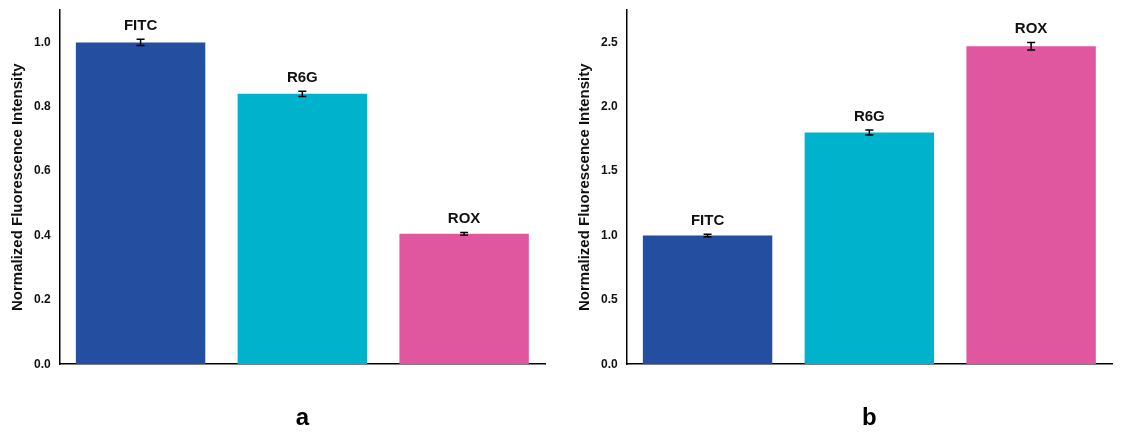 Image resolution: width=1135 pixels, height=442 pixels. What do you see at coordinates (42, 299) in the screenshot?
I see `y-tick-label: 0.2` at bounding box center [42, 299].